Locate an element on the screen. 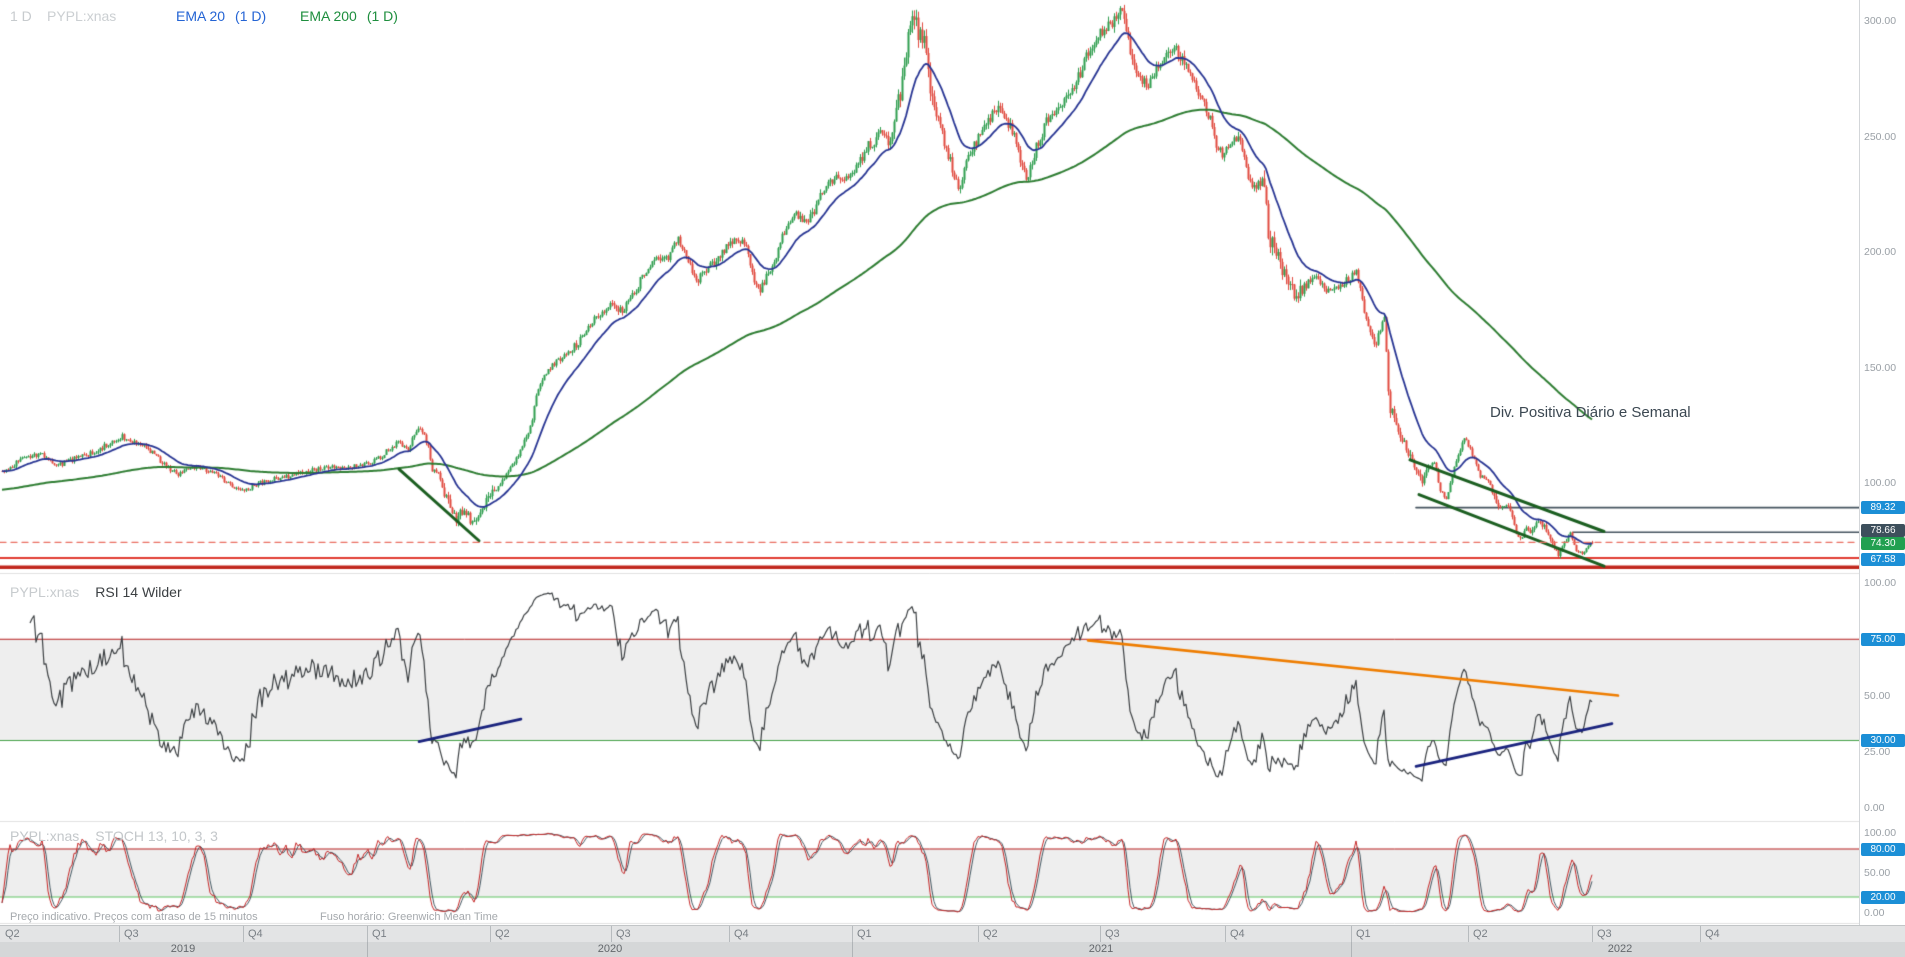 This screenshot has height=957, width=1905. year-label: 2021 is located at coordinates (1101, 949).